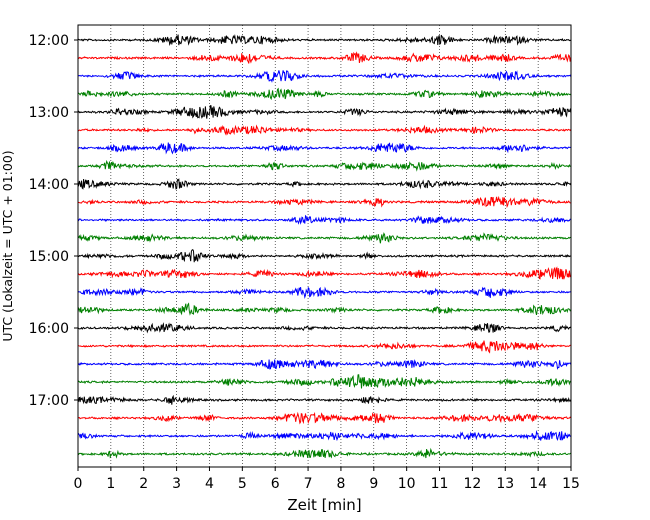 This screenshot has width=650, height=520. Describe the element at coordinates (143, 484) in the screenshot. I see `x-tick-label: 2` at that location.